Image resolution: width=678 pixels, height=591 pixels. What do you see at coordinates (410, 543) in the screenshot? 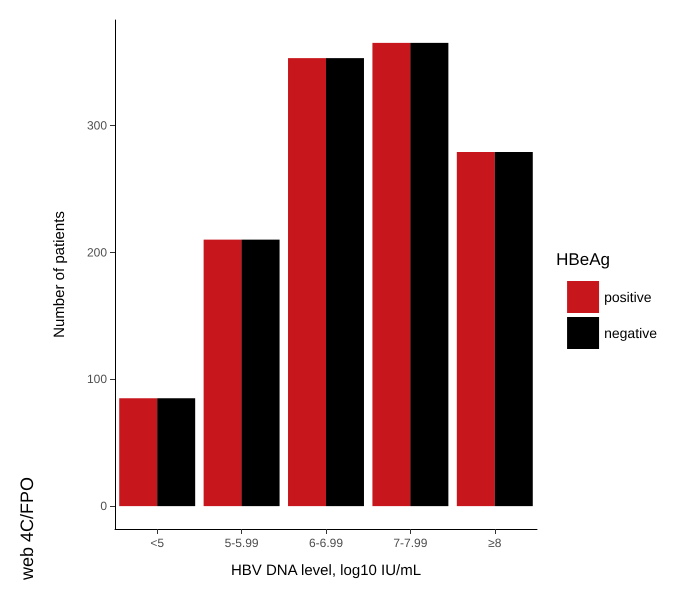
I see `x-tick-label: 7-7.99` at bounding box center [410, 543].